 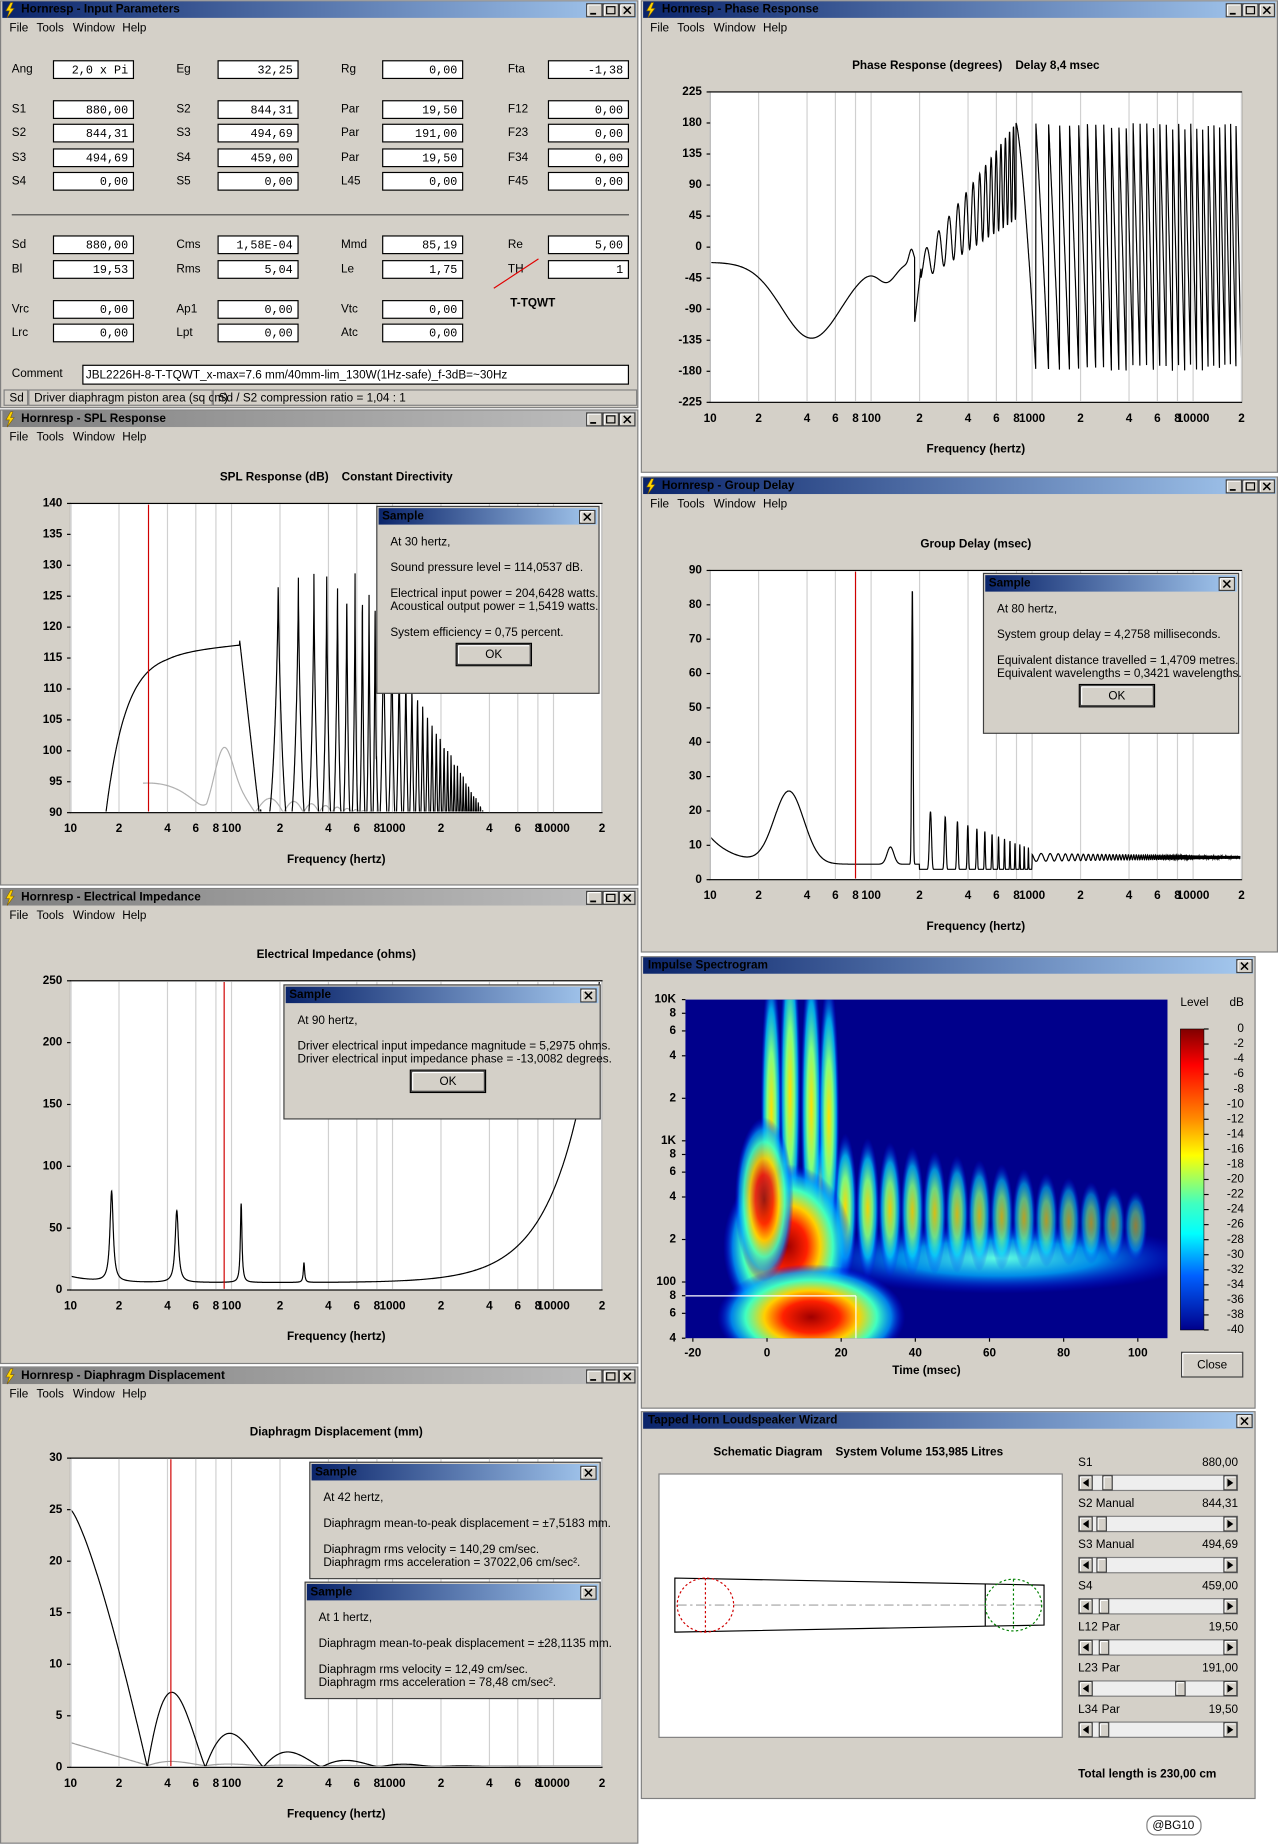 What do you see at coordinates (186, 309) in the screenshot?
I see `field-label: Ap1` at bounding box center [186, 309].